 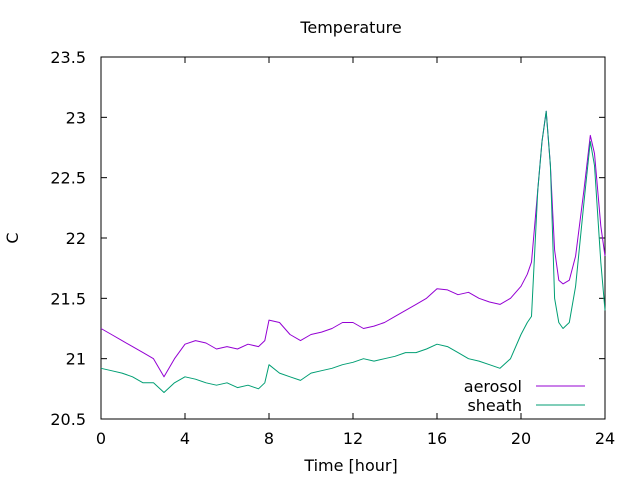 What do you see at coordinates (68, 178) in the screenshot?
I see `y-tick-label: 22.5` at bounding box center [68, 178].